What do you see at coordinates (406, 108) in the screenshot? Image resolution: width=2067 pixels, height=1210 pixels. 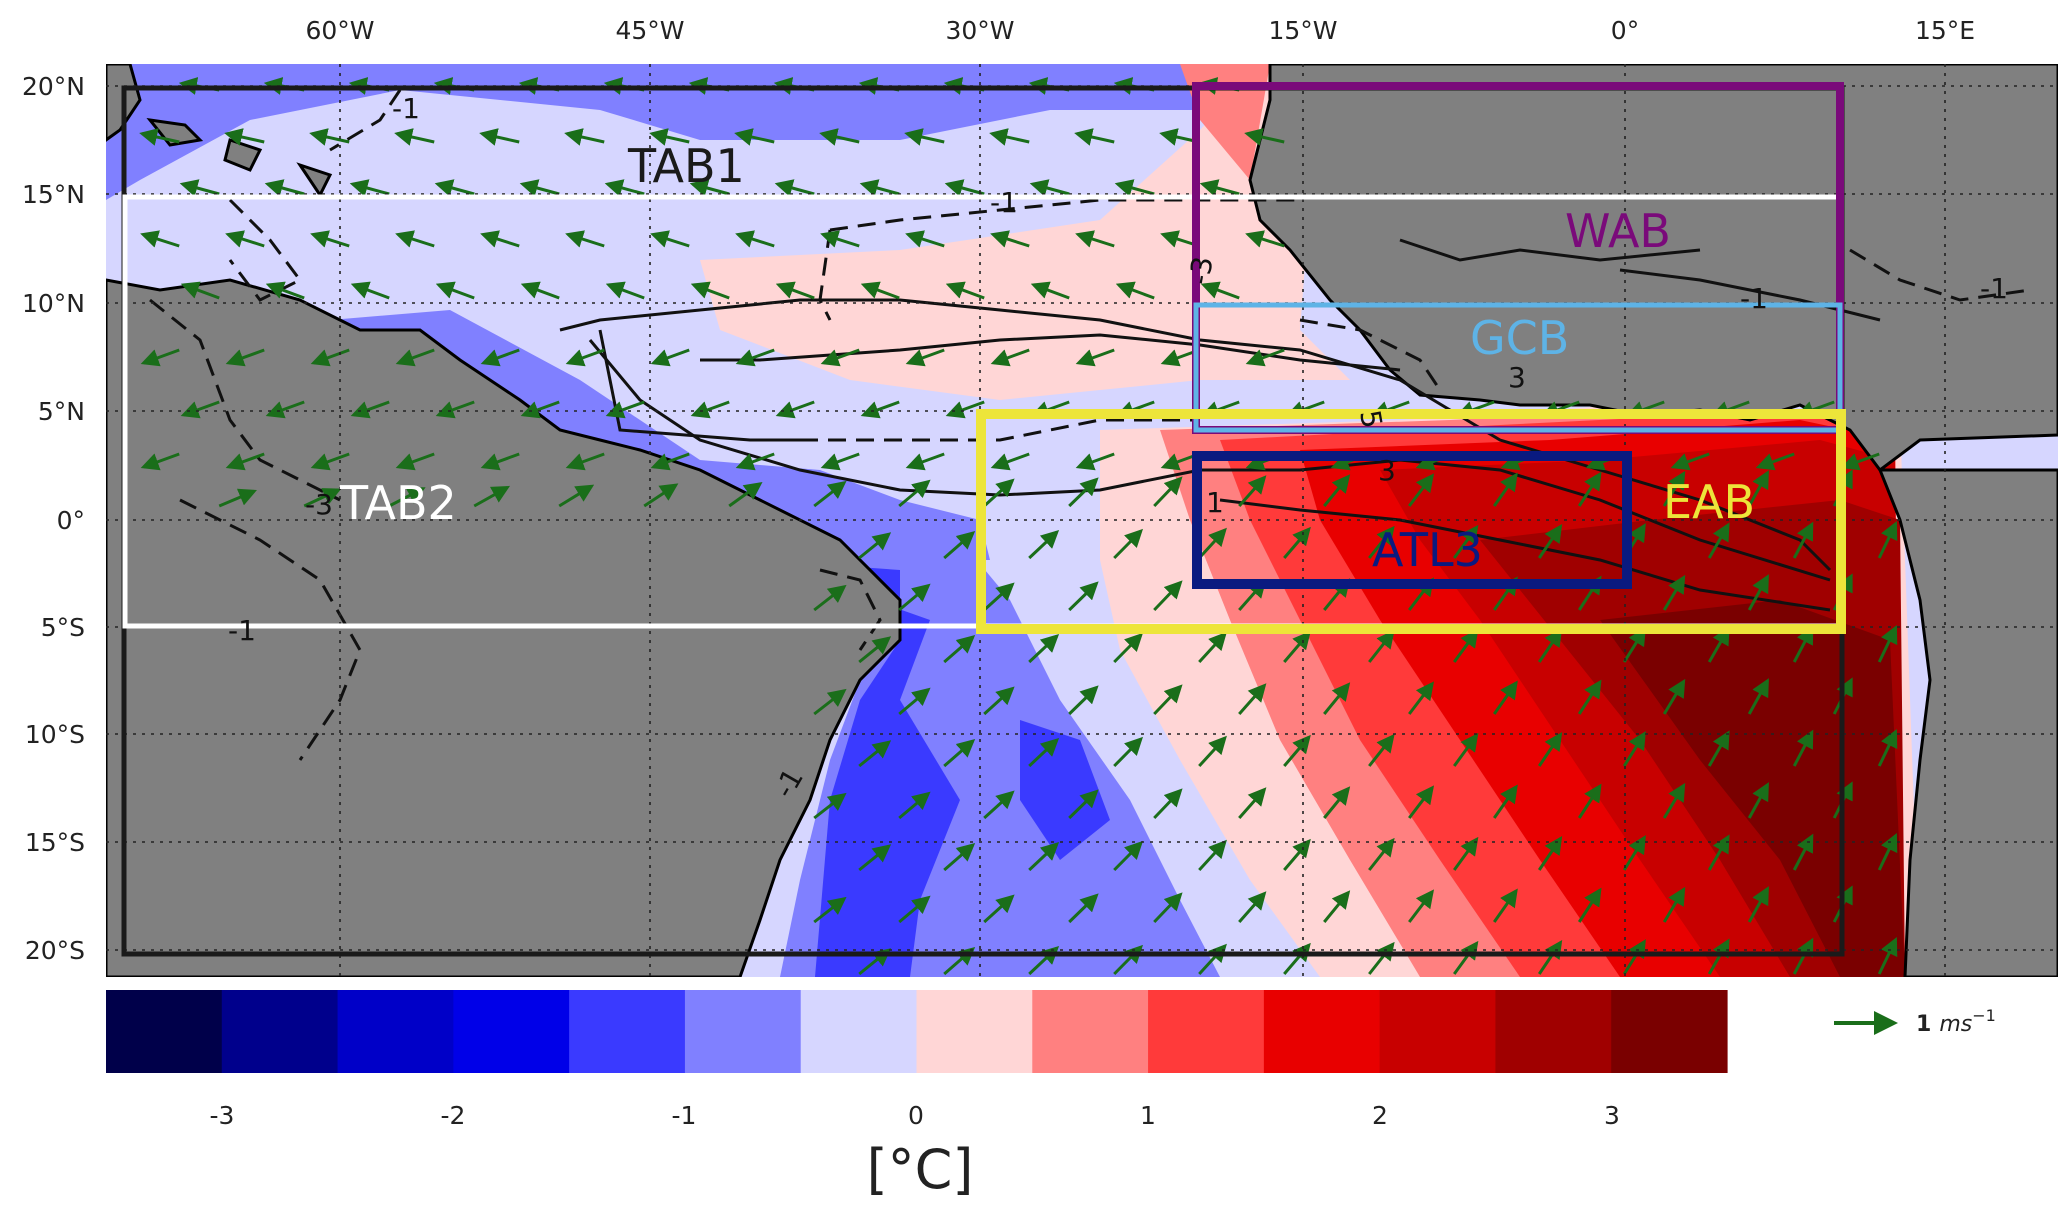 I see `contour-label: -1` at bounding box center [406, 108].